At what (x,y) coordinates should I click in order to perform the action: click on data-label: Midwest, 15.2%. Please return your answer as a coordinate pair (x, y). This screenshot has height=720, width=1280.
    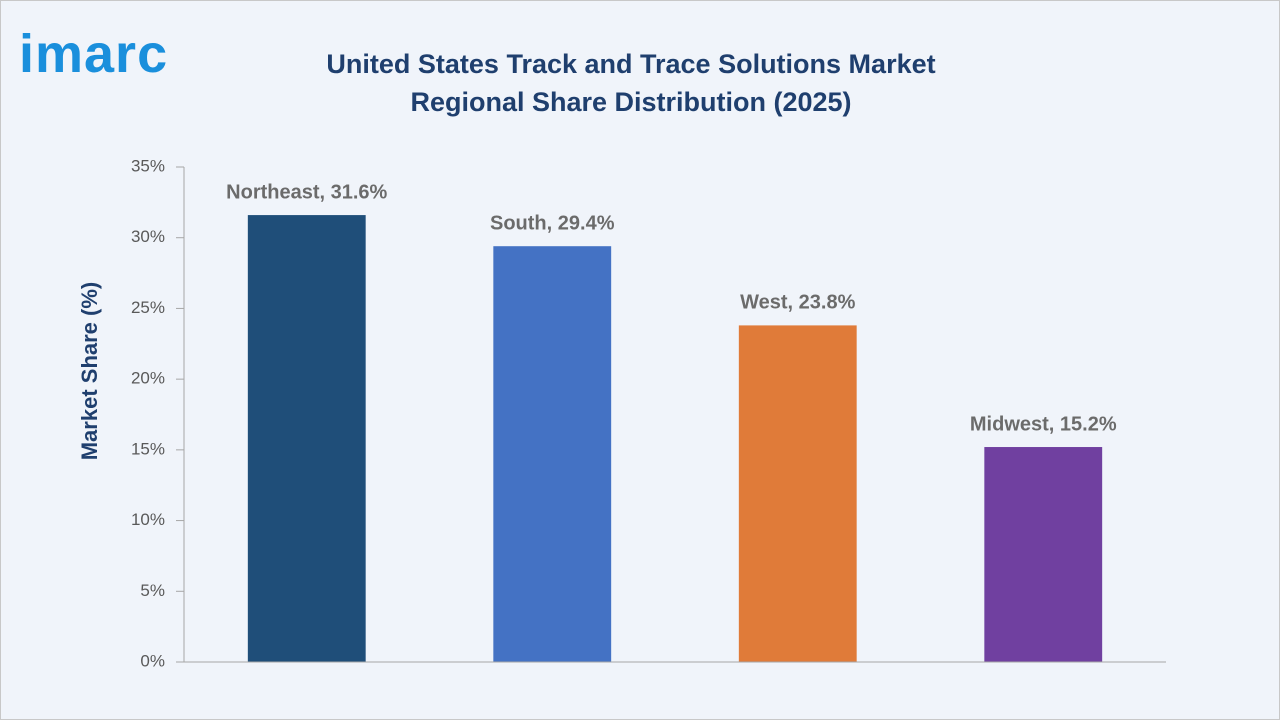
    Looking at the image, I should click on (1043, 424).